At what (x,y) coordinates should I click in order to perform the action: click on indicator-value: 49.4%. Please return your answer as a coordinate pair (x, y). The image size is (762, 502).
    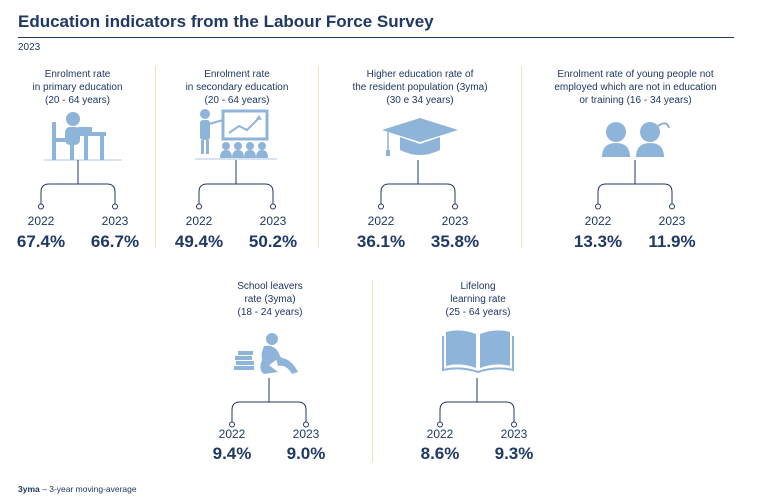
    Looking at the image, I should click on (199, 241).